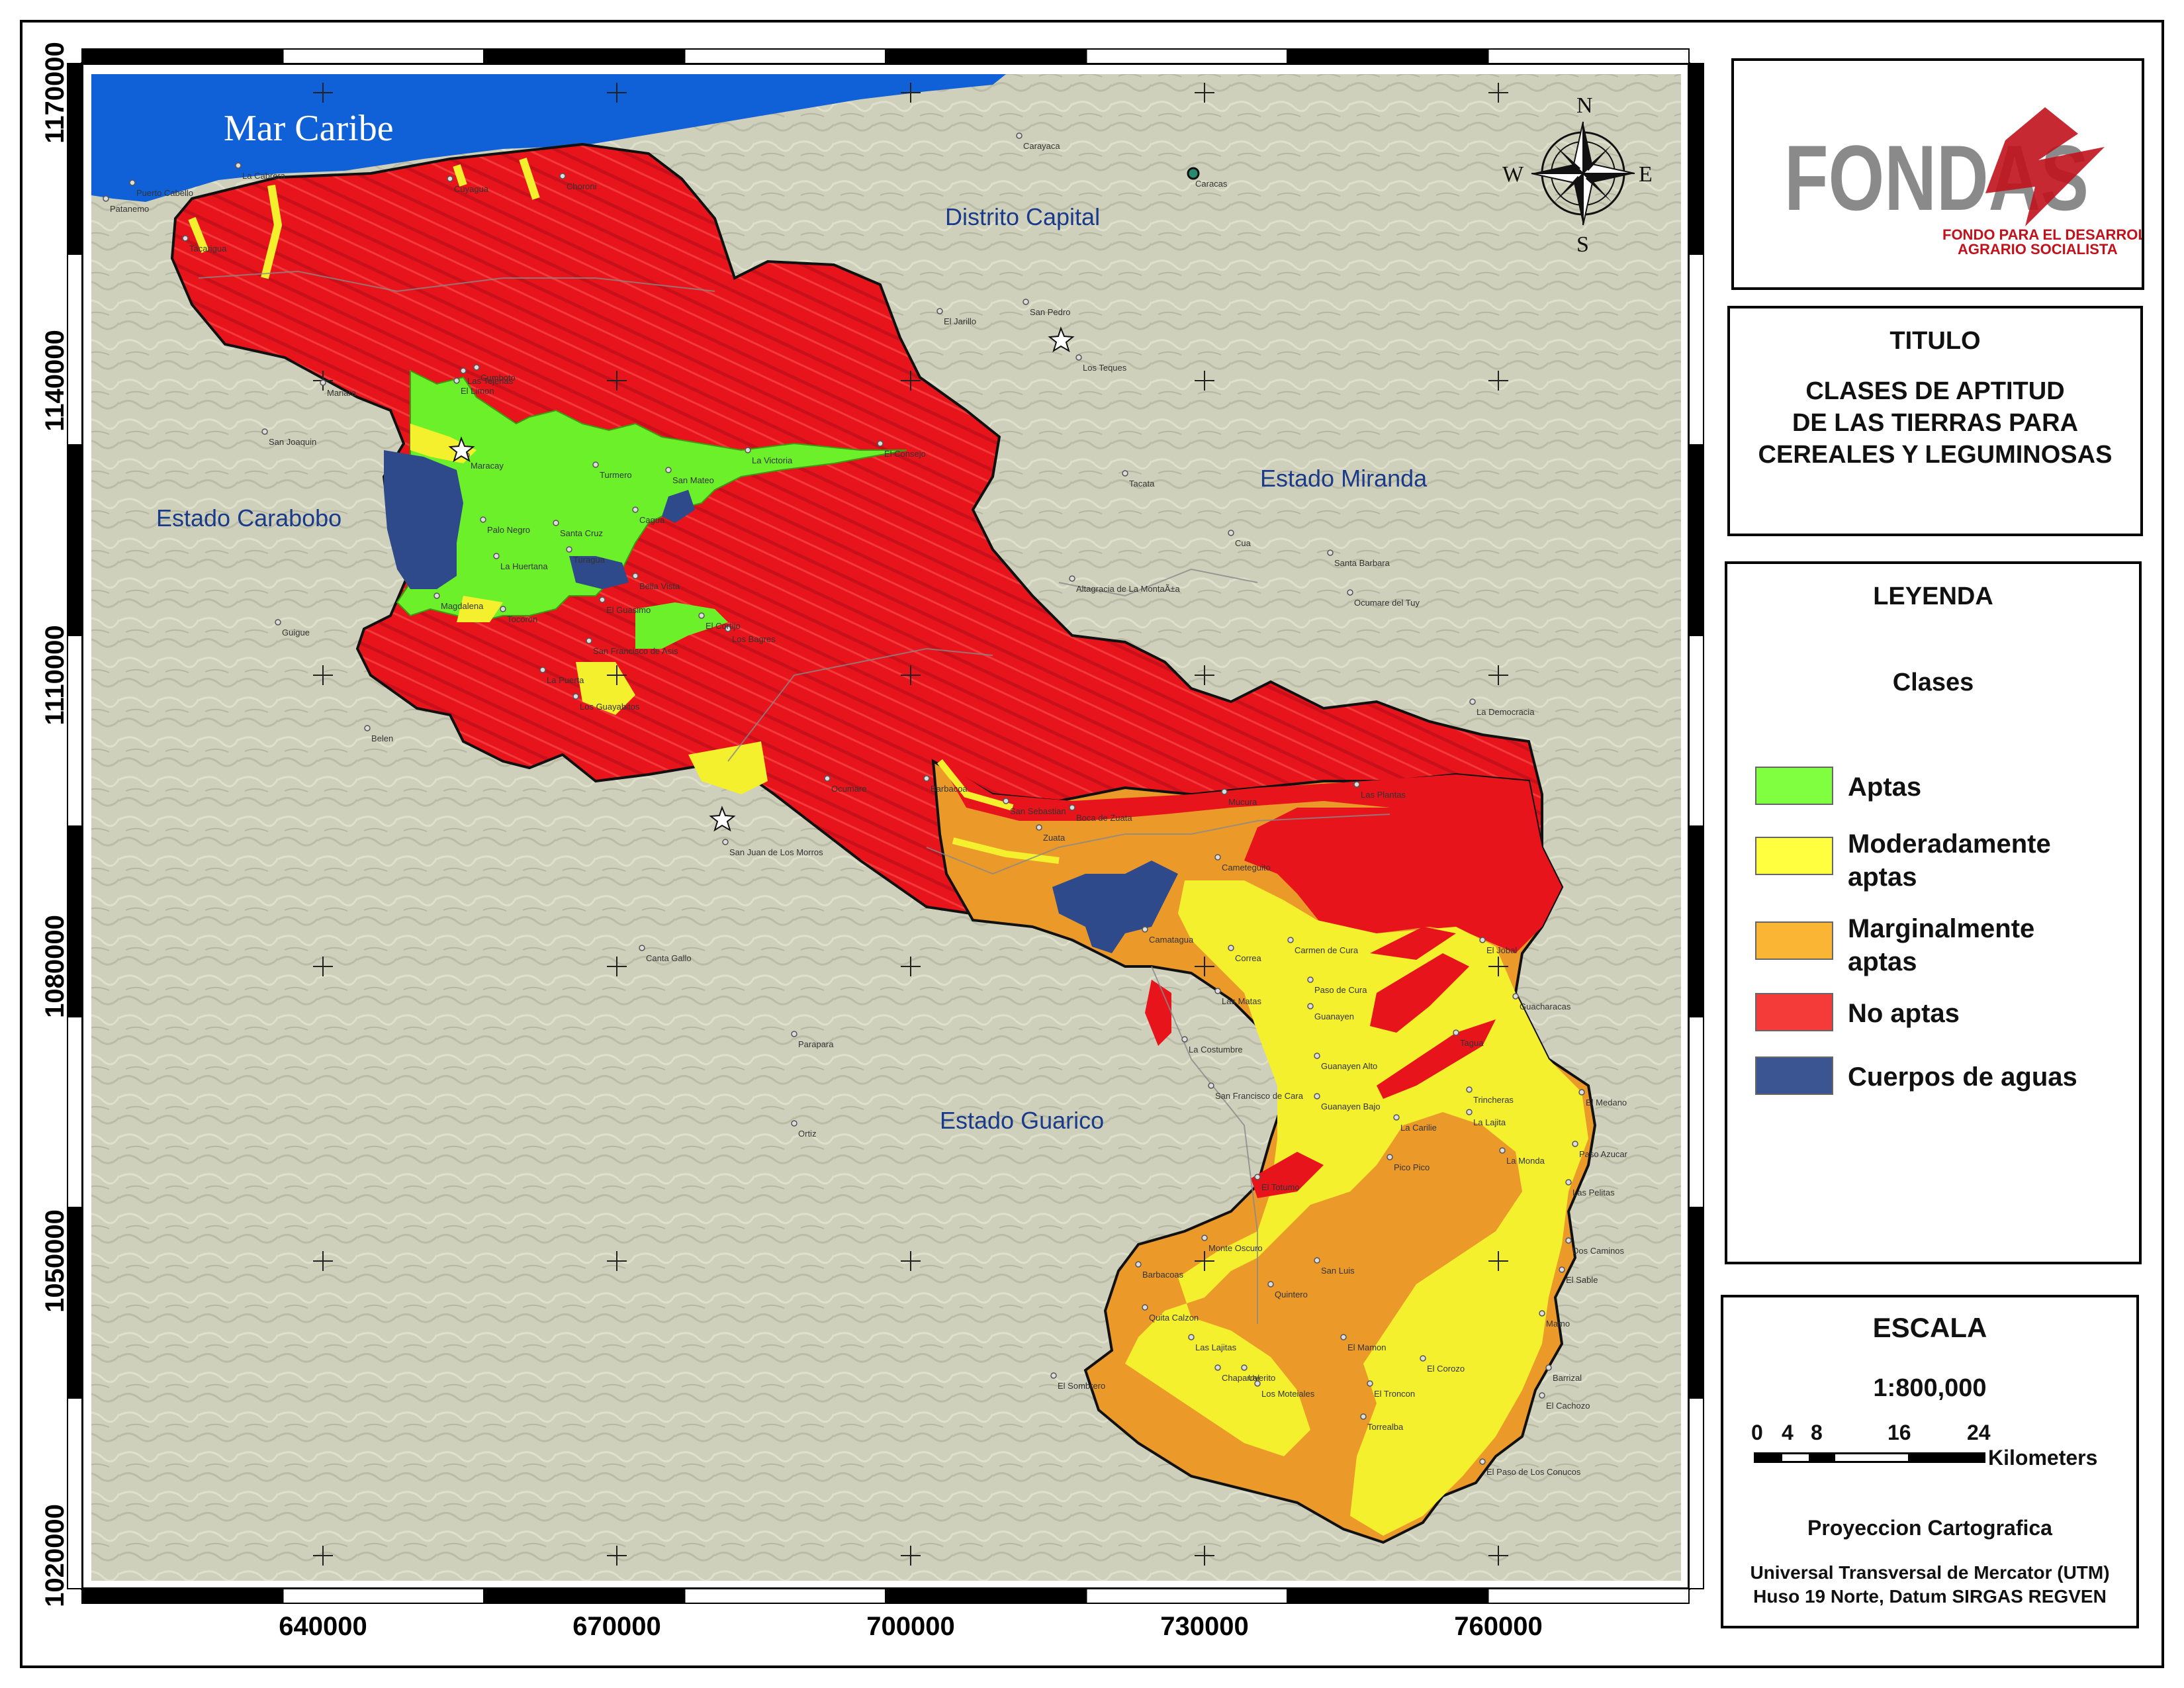 This screenshot has height=1688, width=2184. I want to click on town-label: Altagracia de La MontaÃ±a, so click(1128, 589).